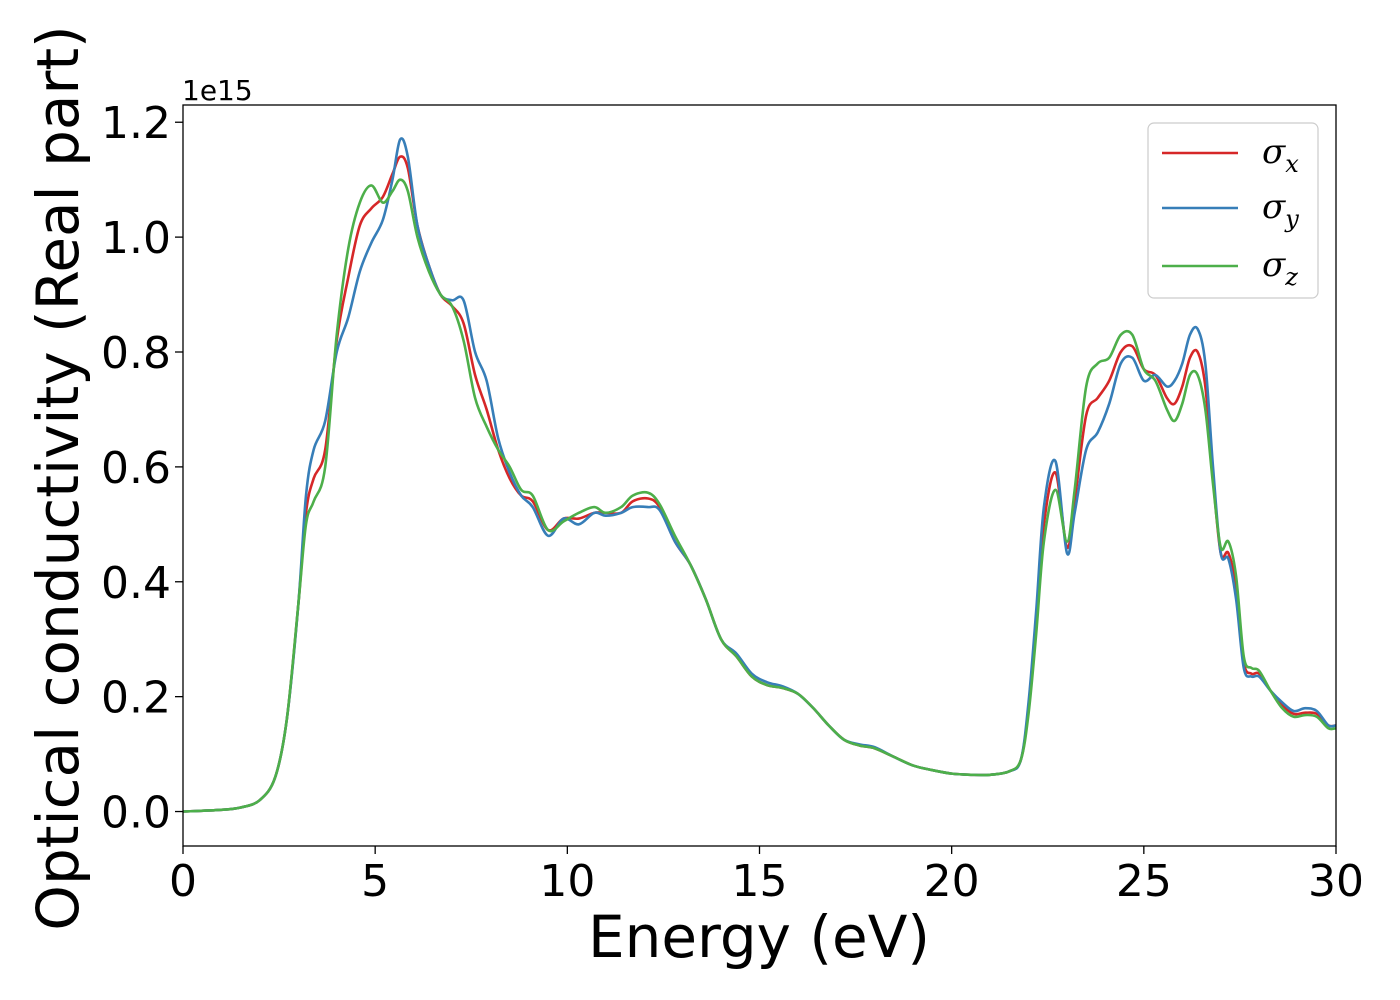  Describe the element at coordinates (952, 881) in the screenshot. I see `x-tick-label: 20` at that location.